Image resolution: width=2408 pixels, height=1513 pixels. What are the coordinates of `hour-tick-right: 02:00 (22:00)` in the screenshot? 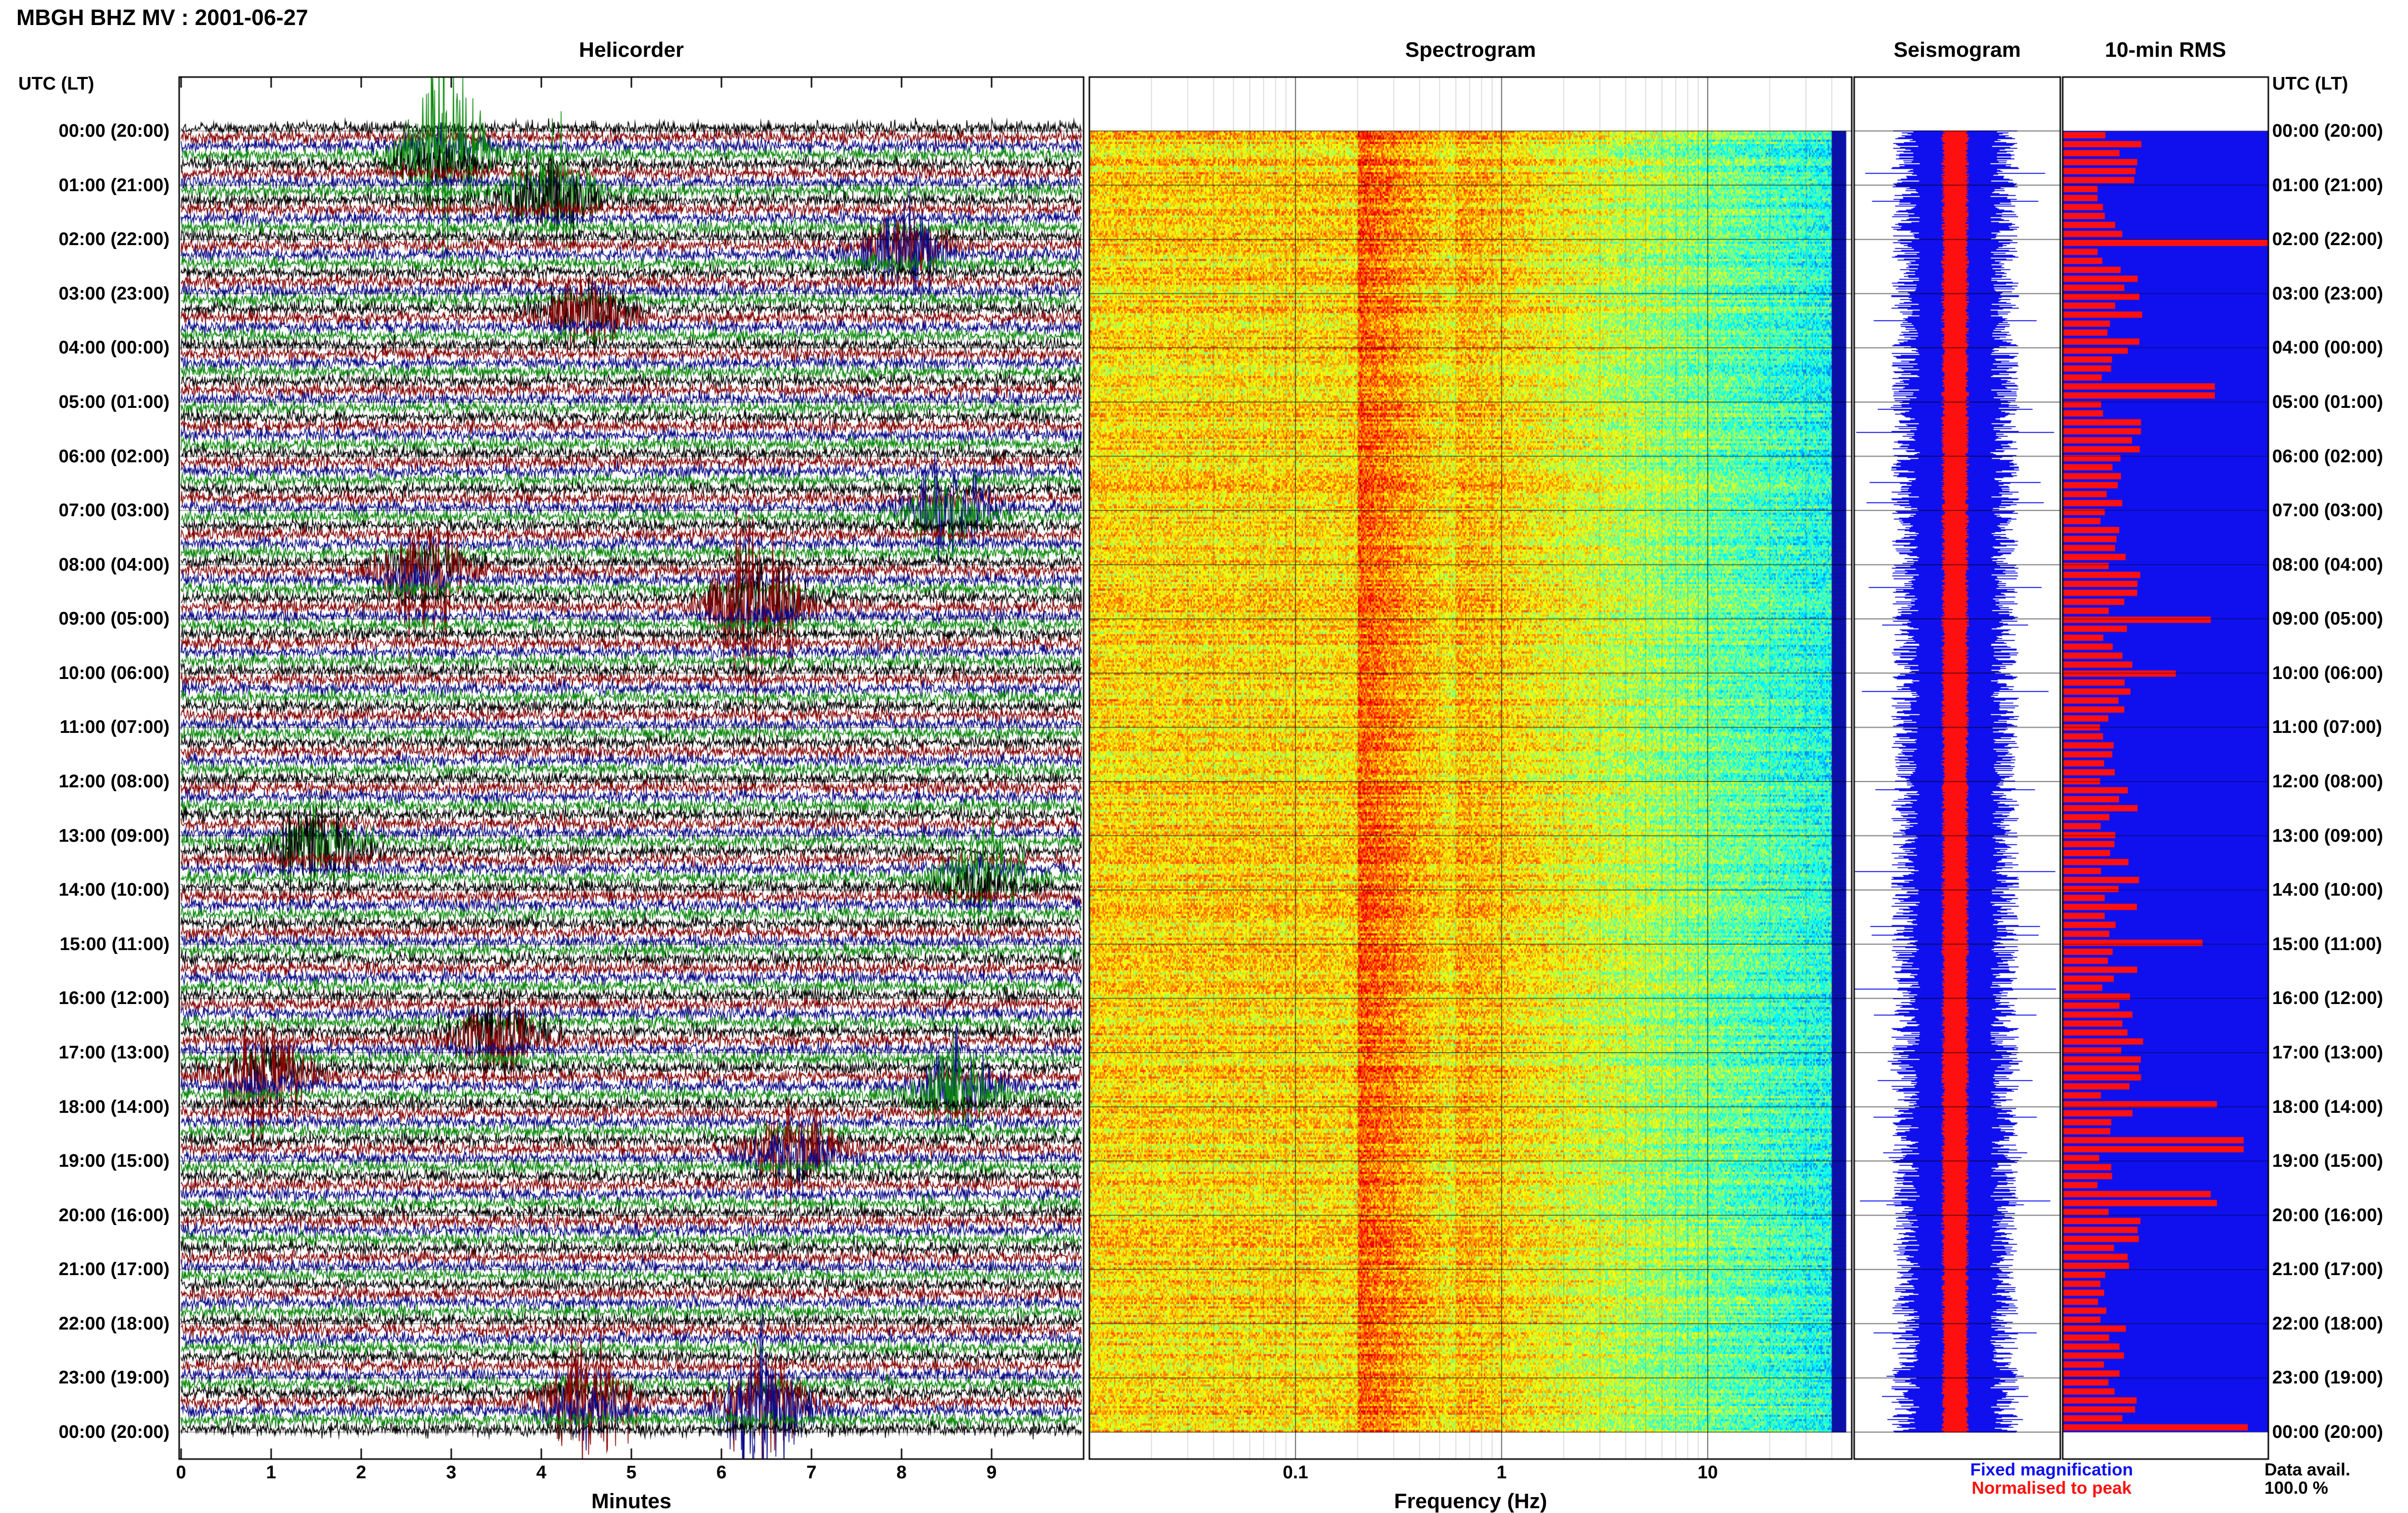 It's located at (2327, 239).